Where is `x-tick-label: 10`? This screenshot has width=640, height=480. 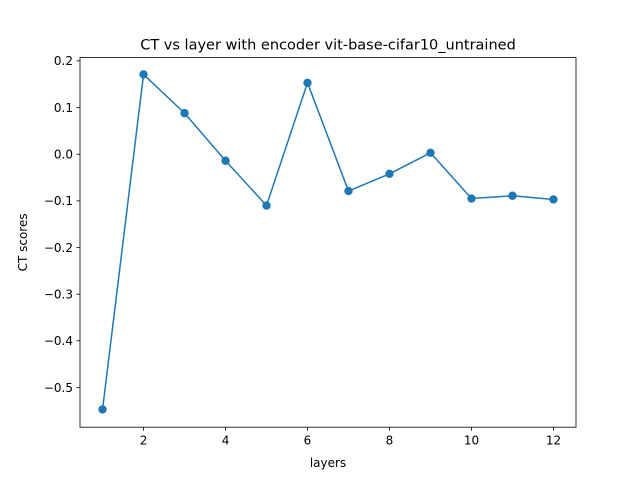
x-tick-label: 10 is located at coordinates (471, 441).